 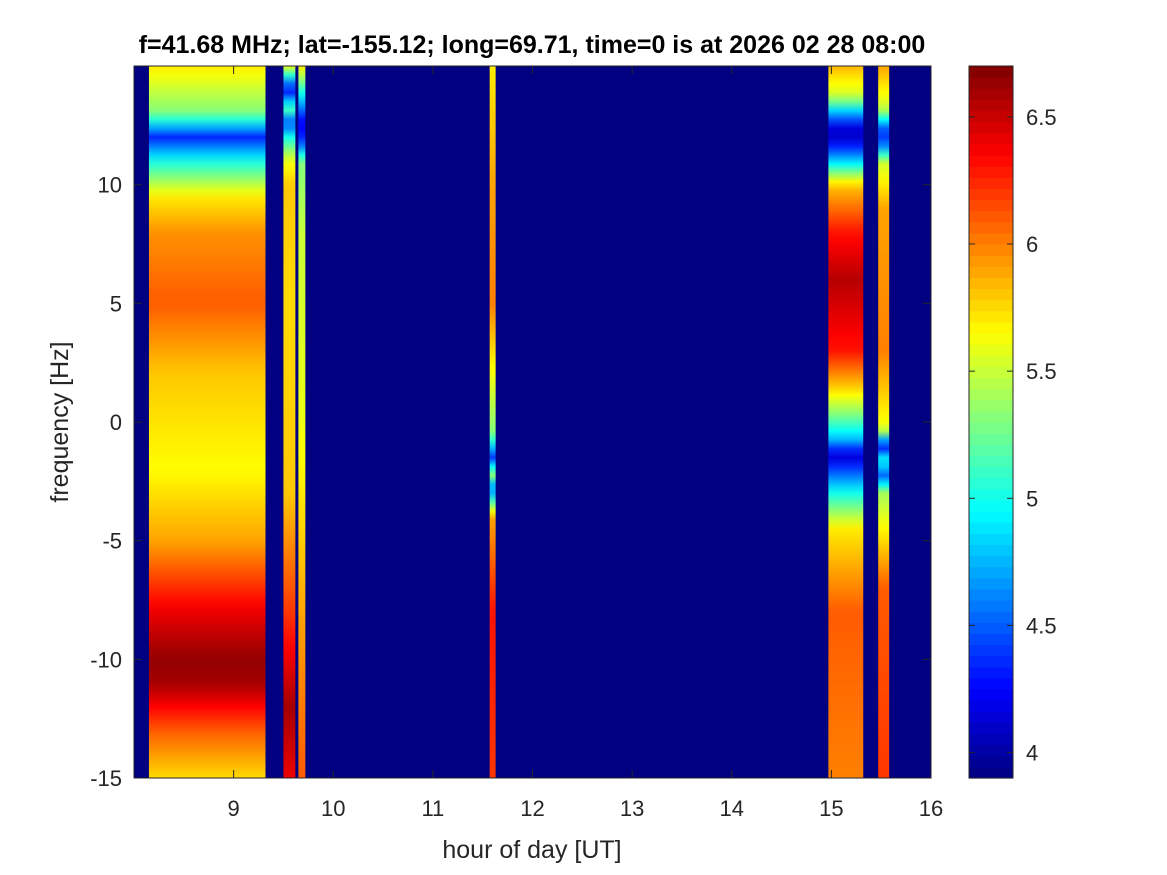 What do you see at coordinates (1041, 117) in the screenshot?
I see `colorbar-tick-label: 6.5` at bounding box center [1041, 117].